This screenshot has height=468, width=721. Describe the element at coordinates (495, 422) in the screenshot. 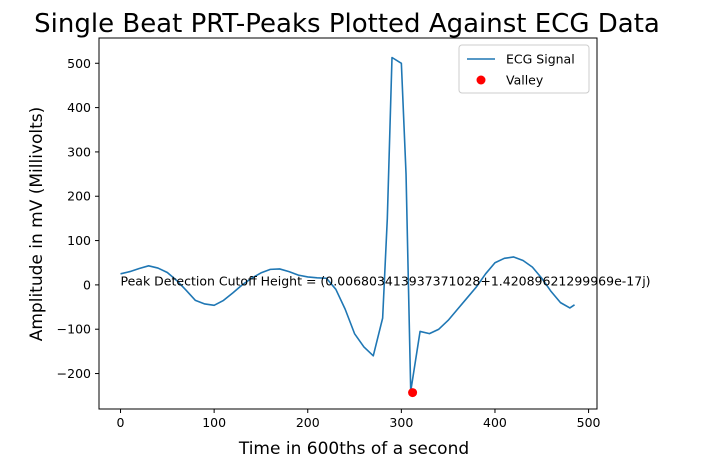

I see `x-tick-label-400: 400` at that location.